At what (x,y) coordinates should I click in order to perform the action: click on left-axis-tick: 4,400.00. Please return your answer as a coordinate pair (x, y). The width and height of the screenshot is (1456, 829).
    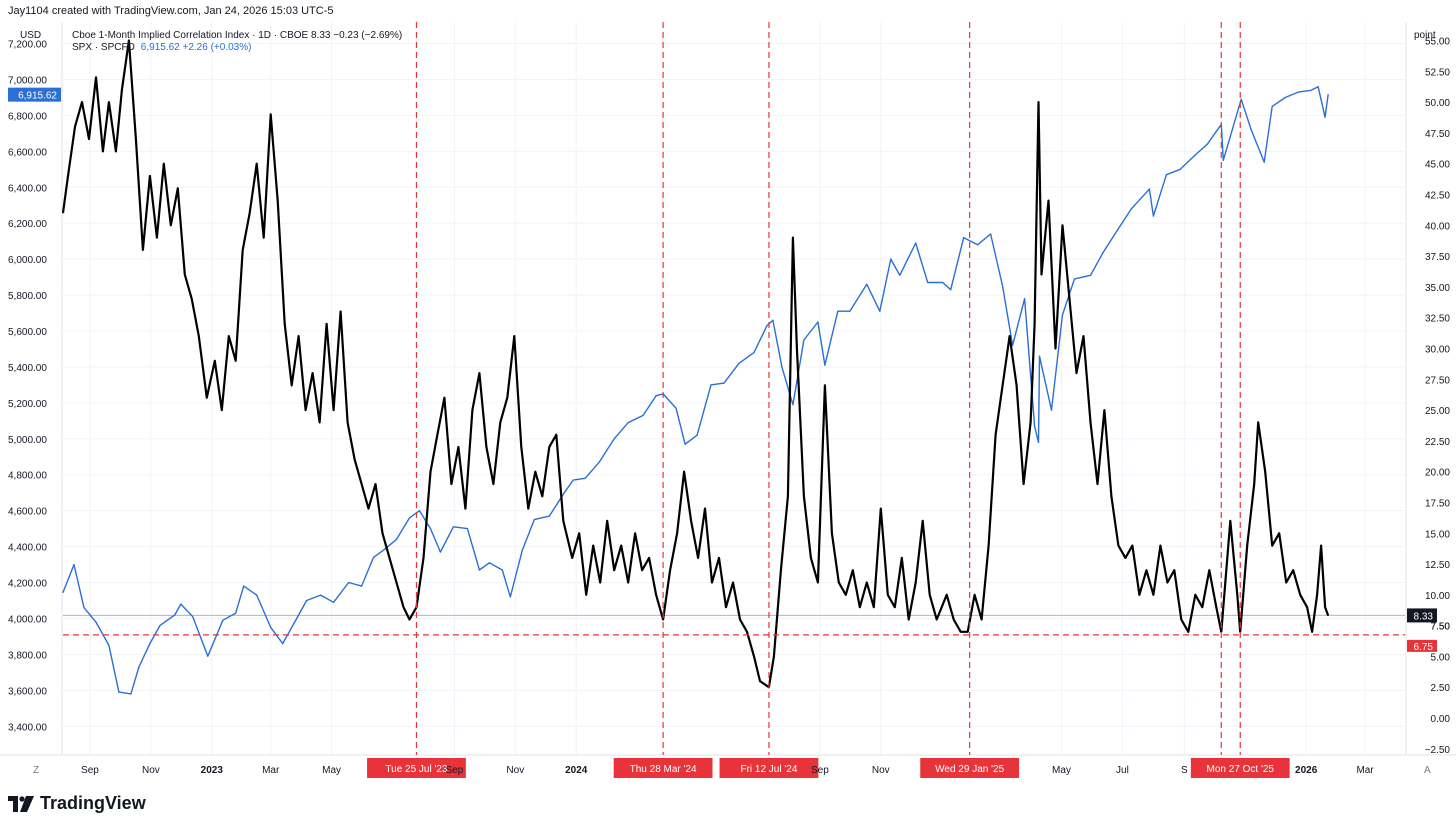
    Looking at the image, I should click on (27, 548).